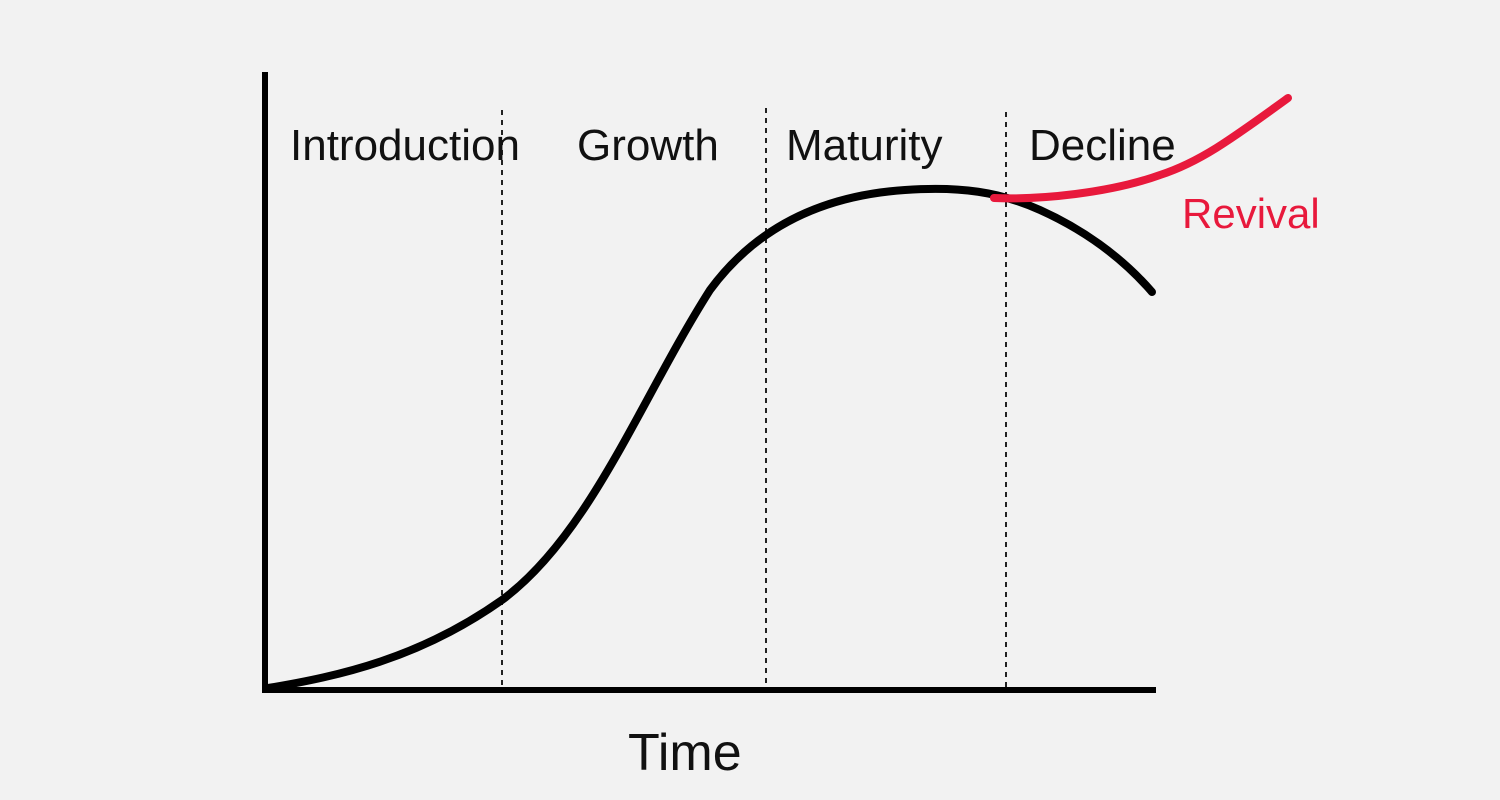 This screenshot has width=1500, height=800. Describe the element at coordinates (1251, 213) in the screenshot. I see `revival-label: Revival` at that location.